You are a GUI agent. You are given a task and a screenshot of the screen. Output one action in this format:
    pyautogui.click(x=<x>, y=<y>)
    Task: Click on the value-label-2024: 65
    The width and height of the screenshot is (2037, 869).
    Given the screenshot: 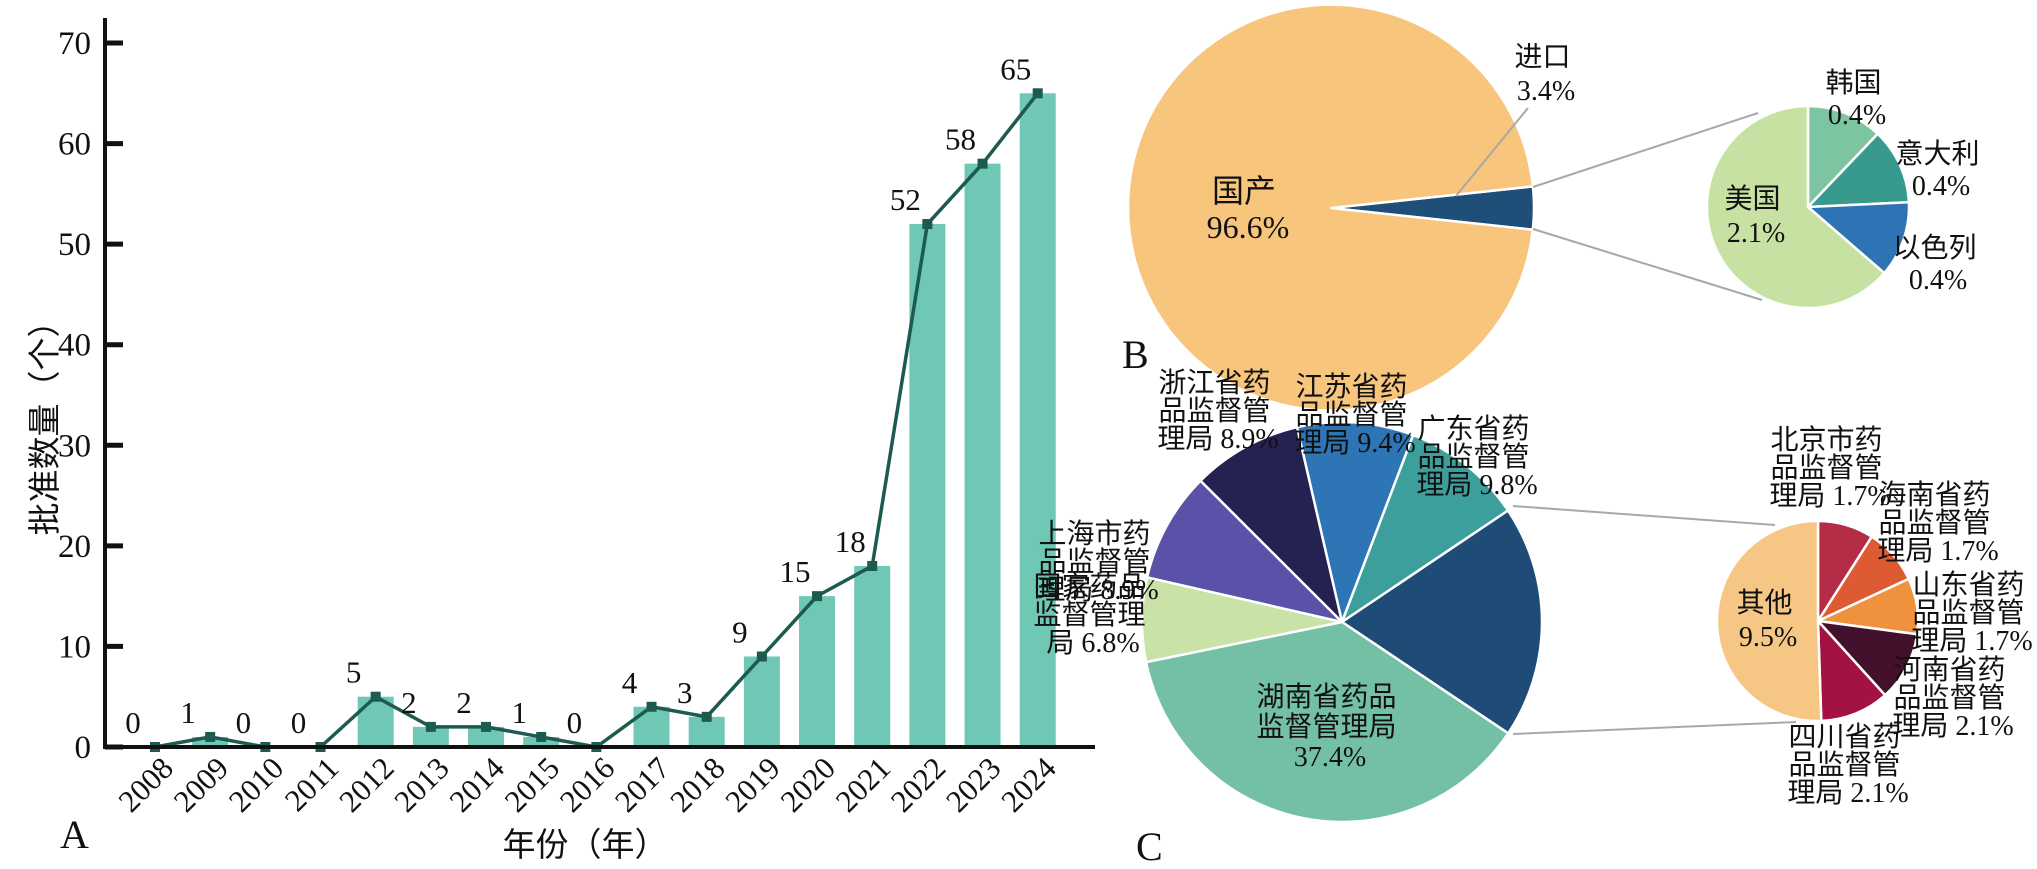 What is the action you would take?
    pyautogui.click(x=1015, y=68)
    